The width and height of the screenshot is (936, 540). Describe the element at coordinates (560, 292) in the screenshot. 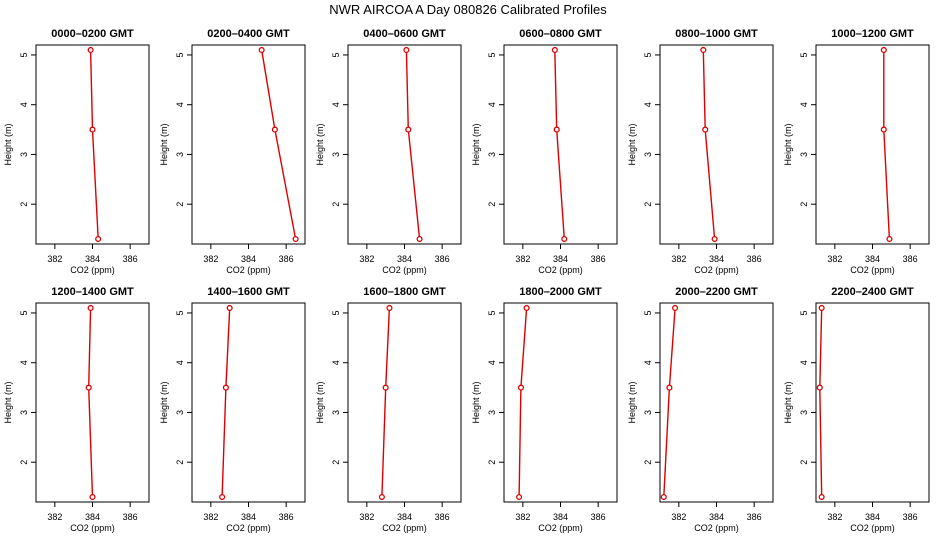

I see `panel-title: 1800–2000 GMT` at that location.